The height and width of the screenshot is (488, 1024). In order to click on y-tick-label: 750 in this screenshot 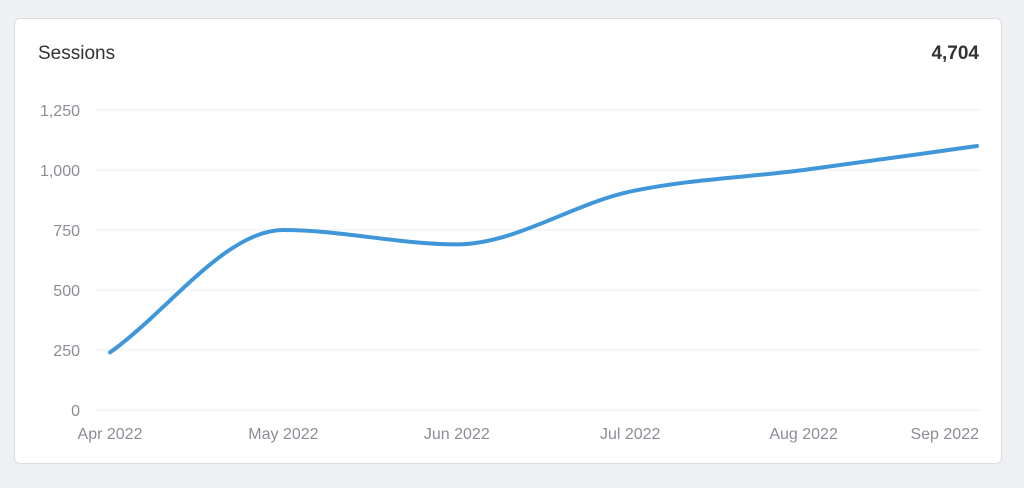, I will do `click(66, 231)`.